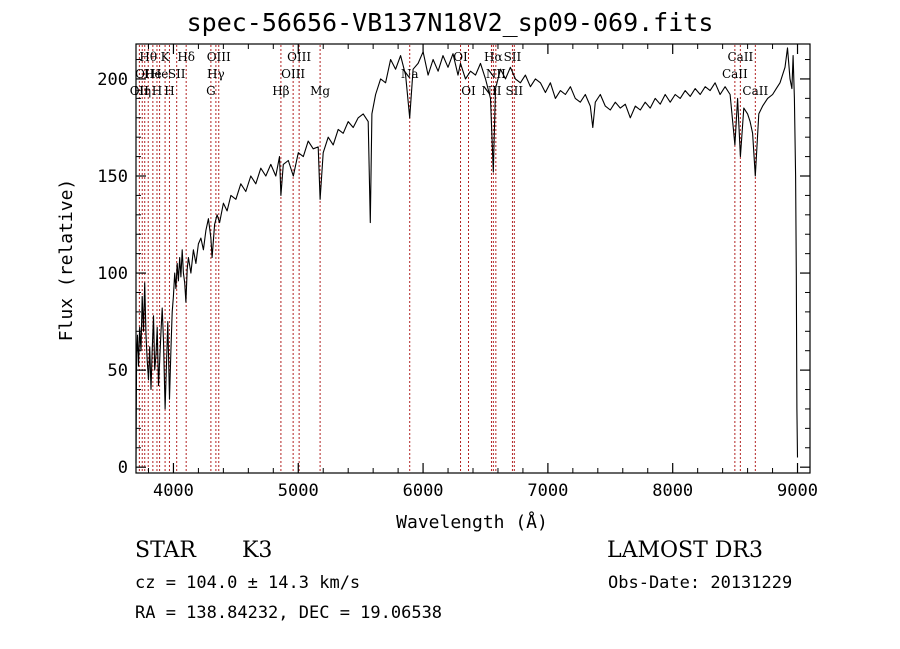 The image size is (900, 649). What do you see at coordinates (450, 22) in the screenshot?
I see `chart-title: spec-56656-VB137N18V2_sp09-069.fits` at bounding box center [450, 22].